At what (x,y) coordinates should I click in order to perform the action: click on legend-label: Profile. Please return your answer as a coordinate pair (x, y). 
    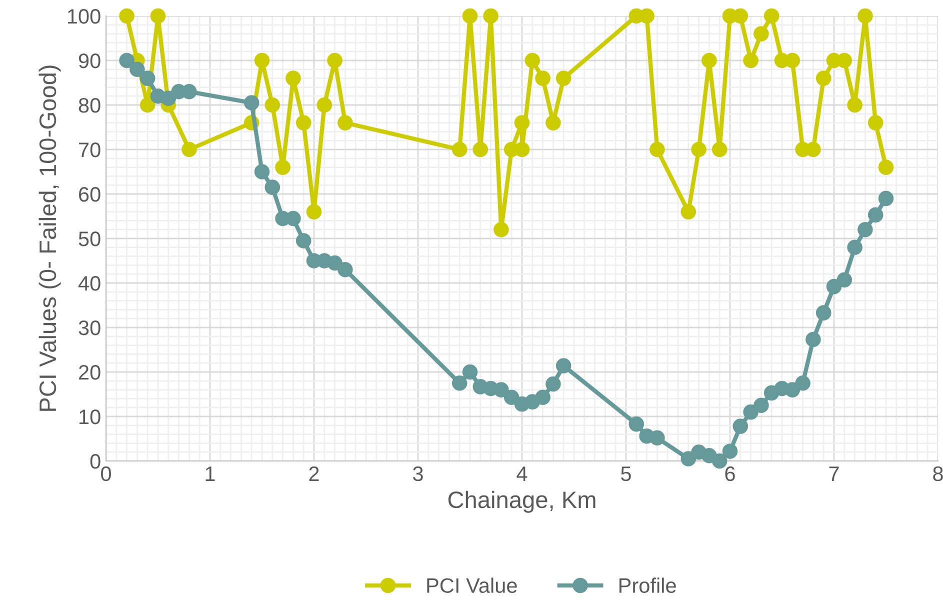
    Looking at the image, I should click on (647, 585).